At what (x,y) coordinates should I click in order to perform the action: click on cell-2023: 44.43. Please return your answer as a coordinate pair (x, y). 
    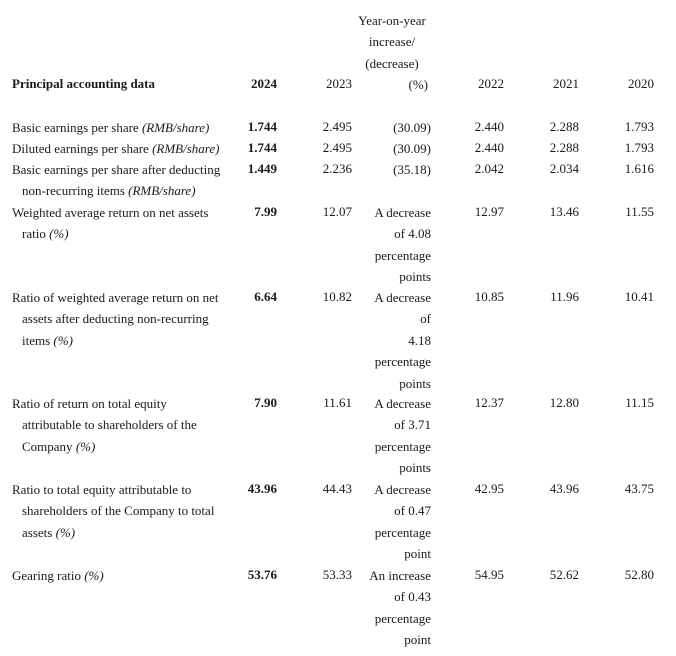
    Looking at the image, I should click on (337, 488).